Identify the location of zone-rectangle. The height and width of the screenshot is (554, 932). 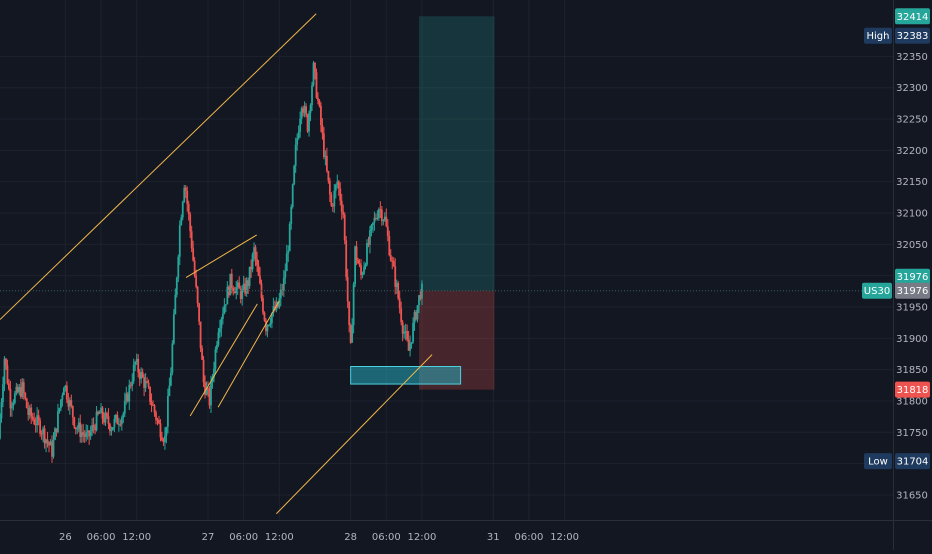
(406, 375).